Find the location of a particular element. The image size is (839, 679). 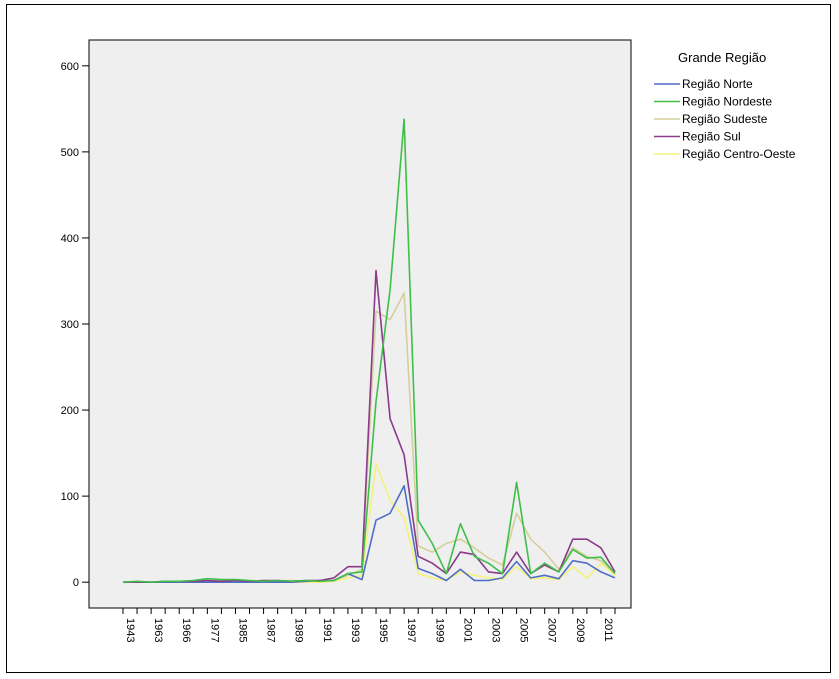

series-line-regi-o-norte is located at coordinates (369, 534).